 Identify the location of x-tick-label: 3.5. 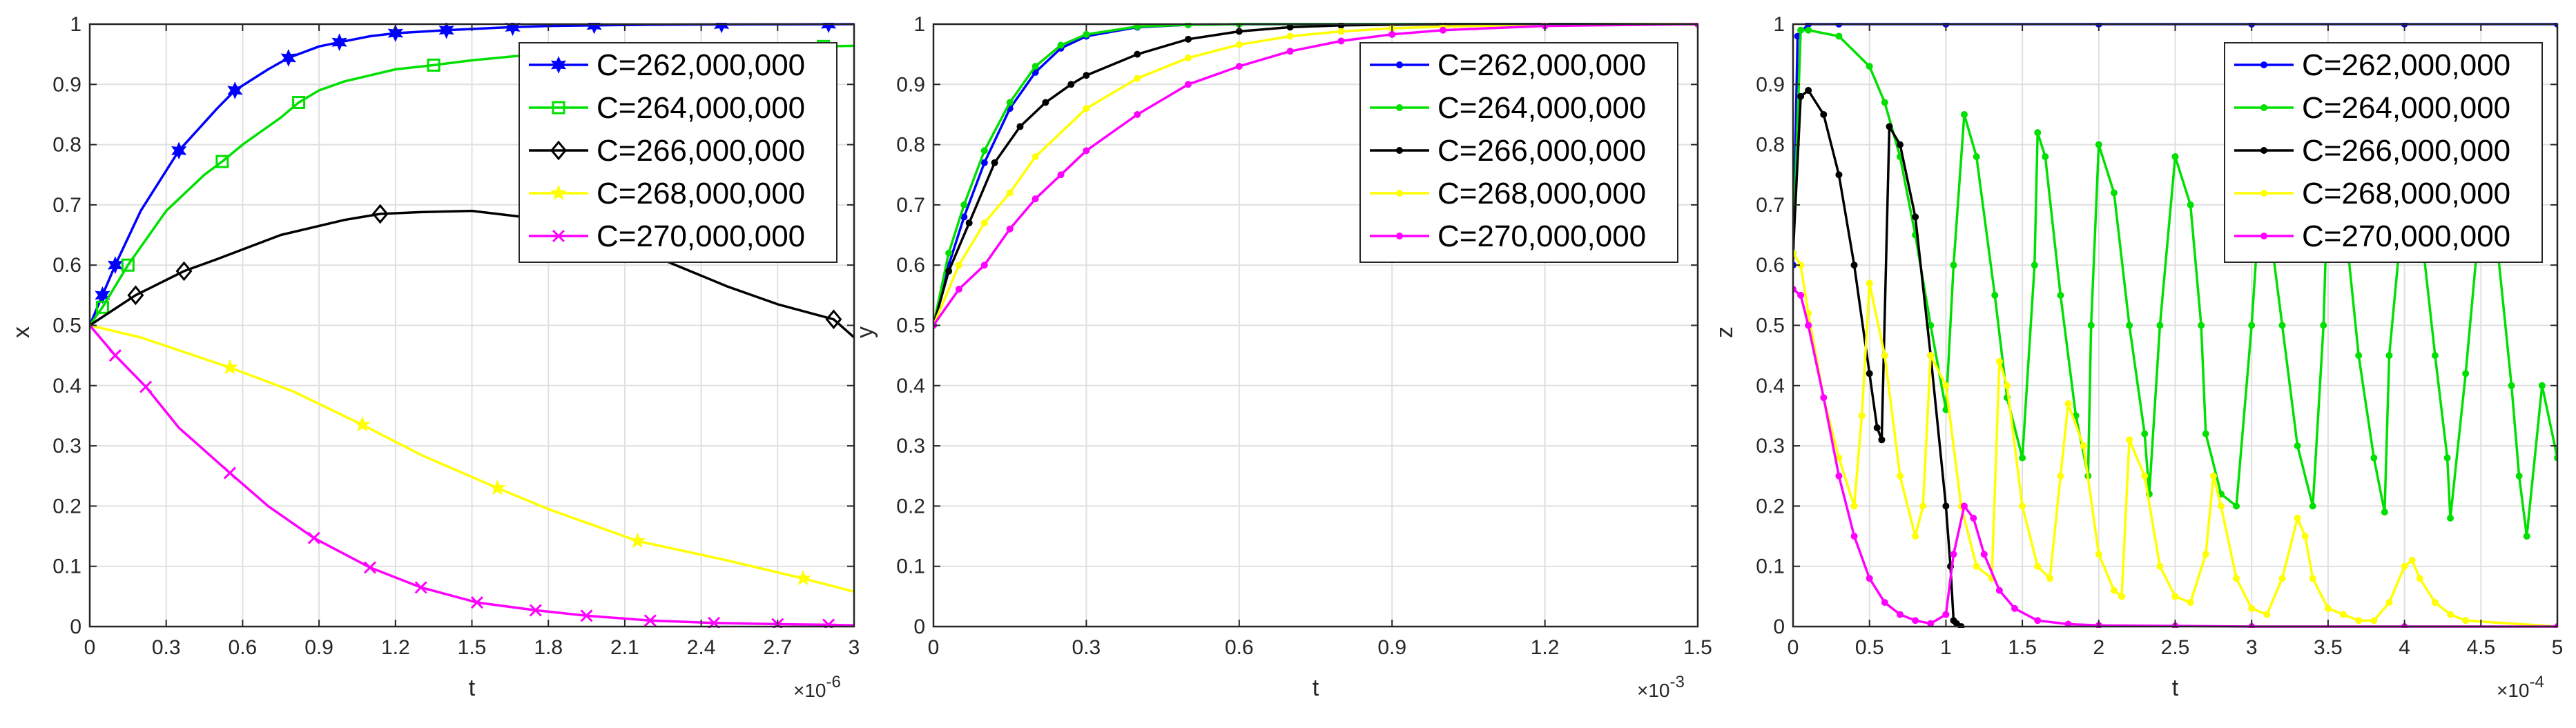
(2329, 647).